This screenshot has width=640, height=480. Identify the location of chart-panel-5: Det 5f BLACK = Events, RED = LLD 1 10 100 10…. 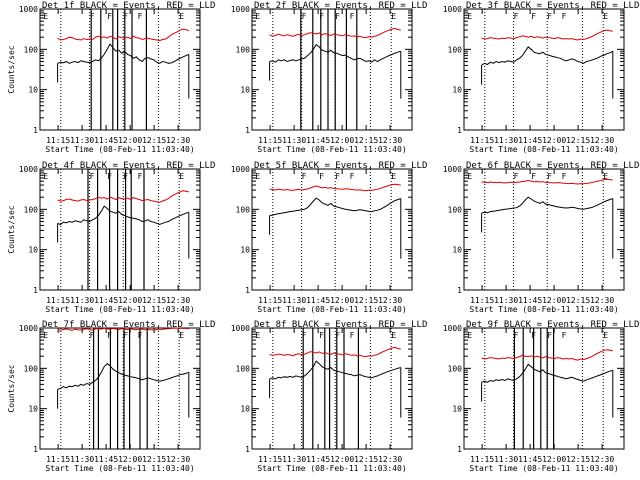
(329, 237).